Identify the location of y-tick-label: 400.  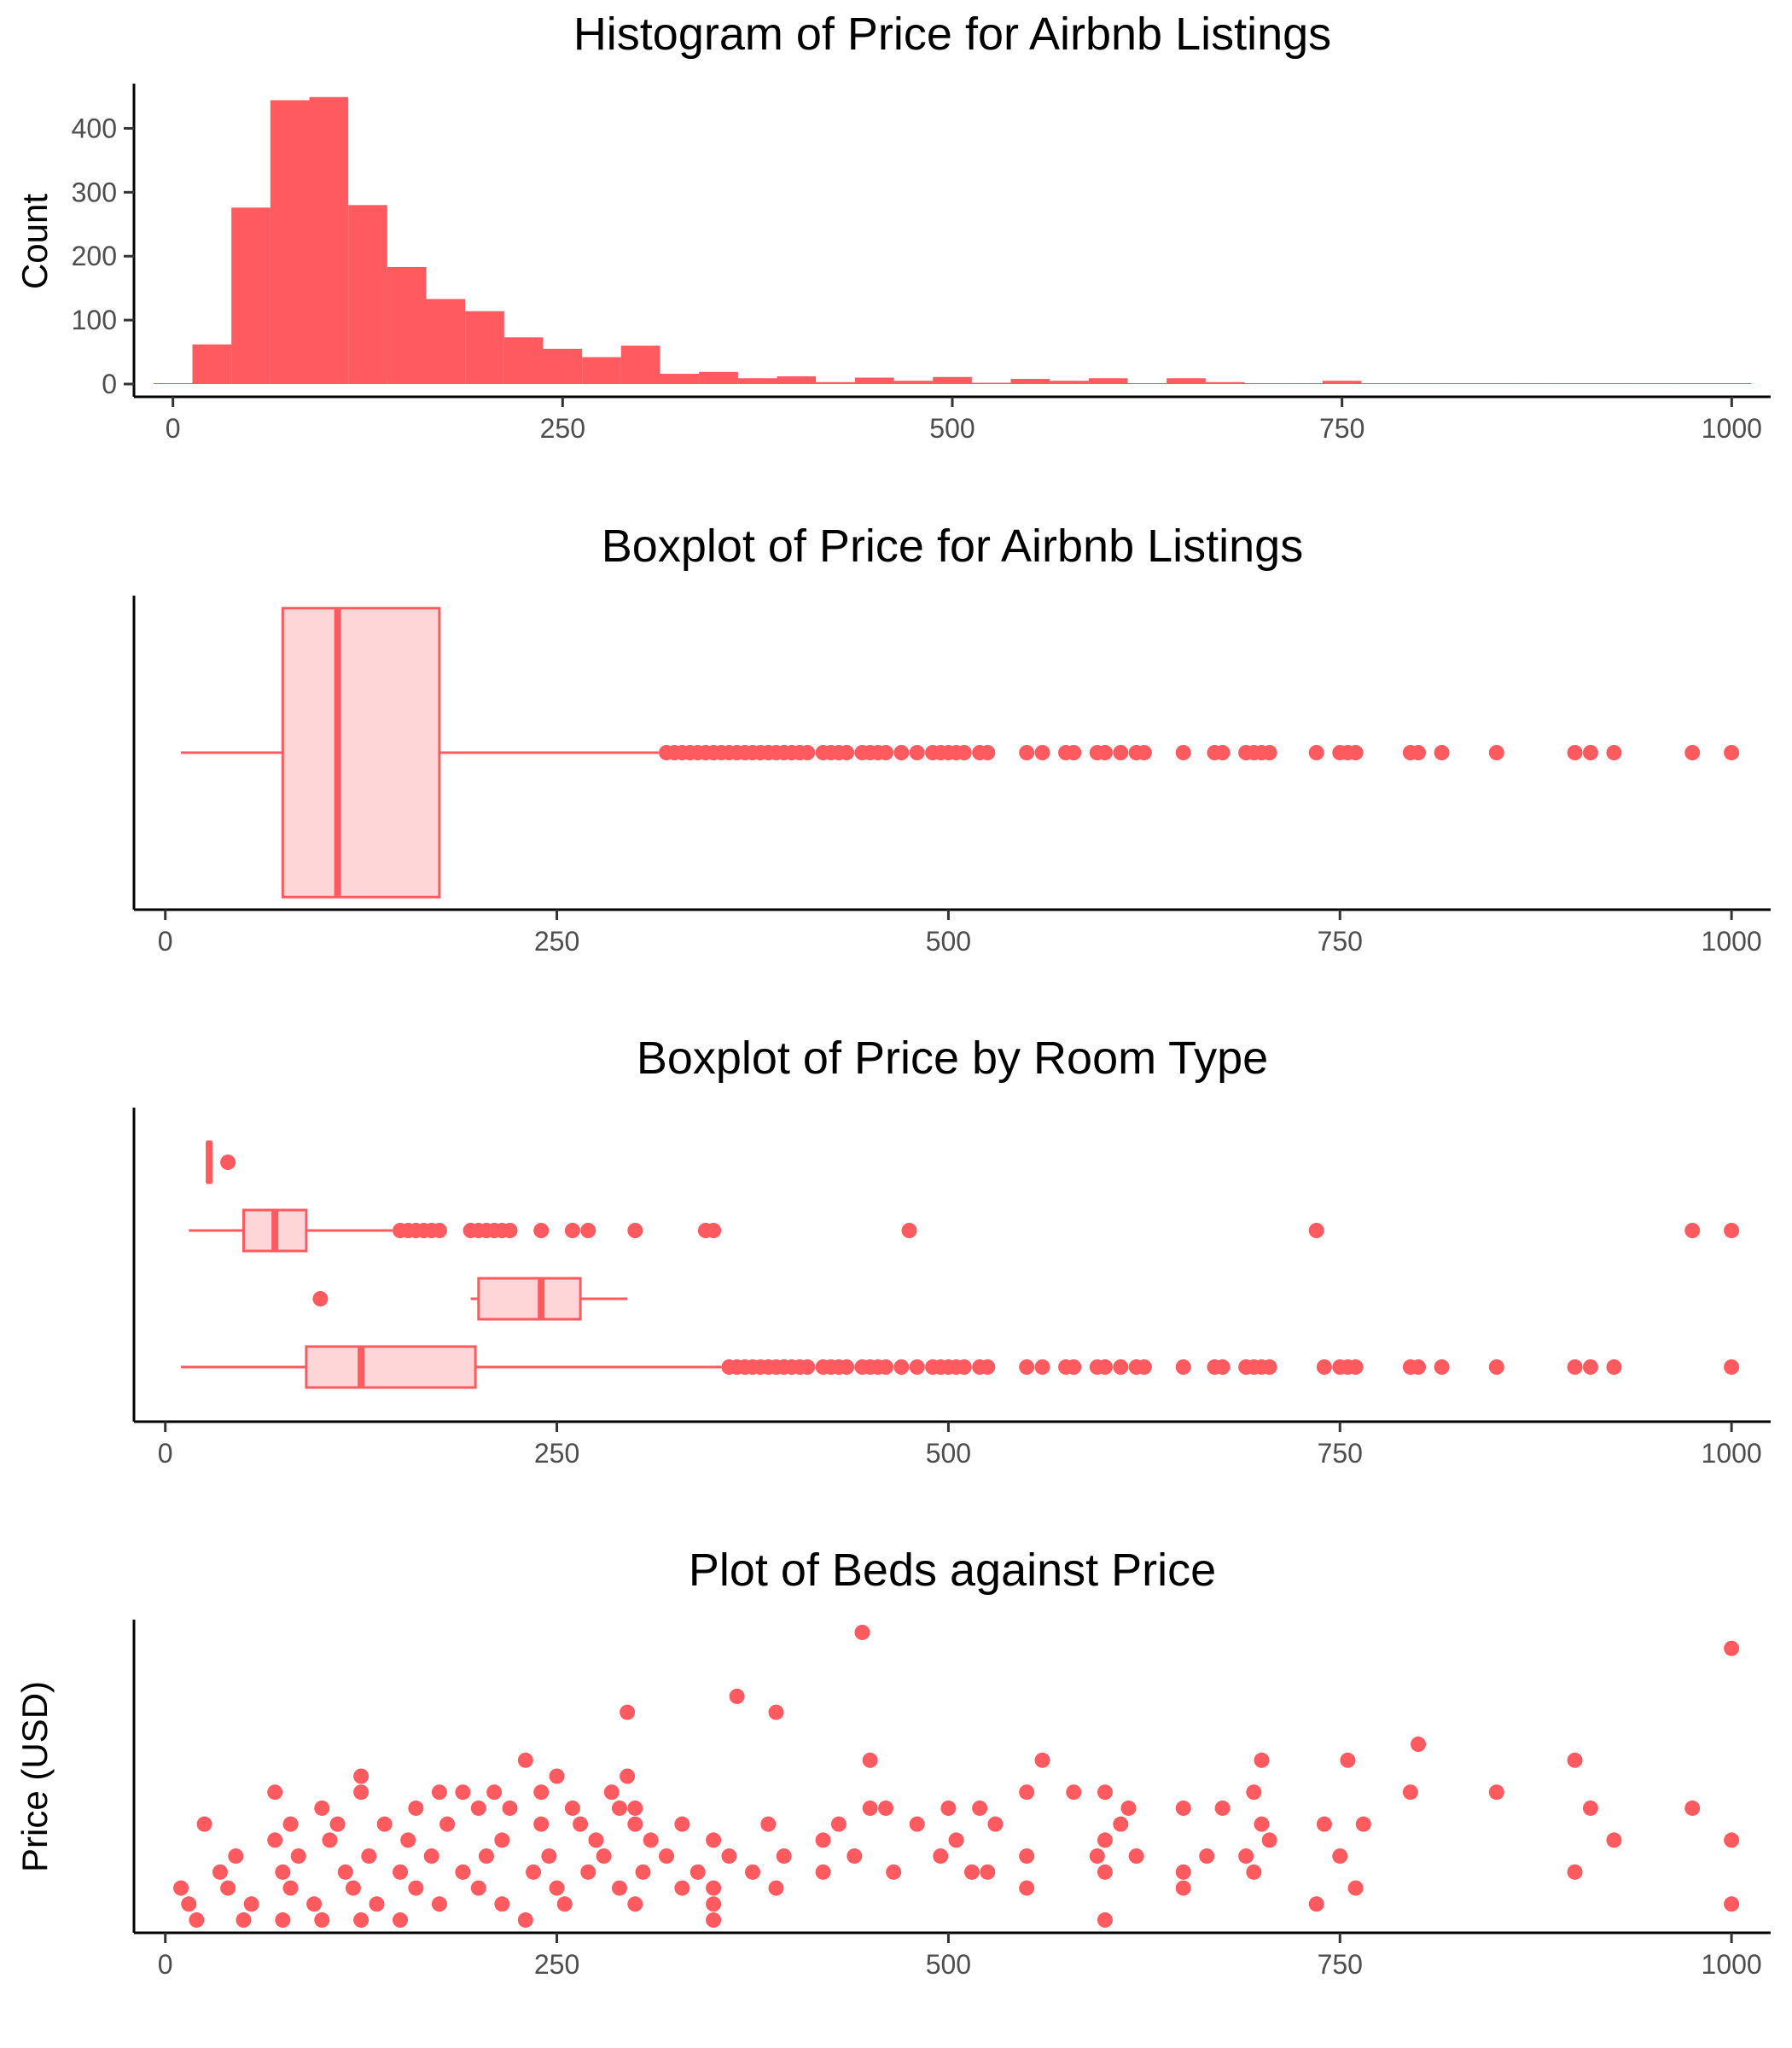
(94, 128).